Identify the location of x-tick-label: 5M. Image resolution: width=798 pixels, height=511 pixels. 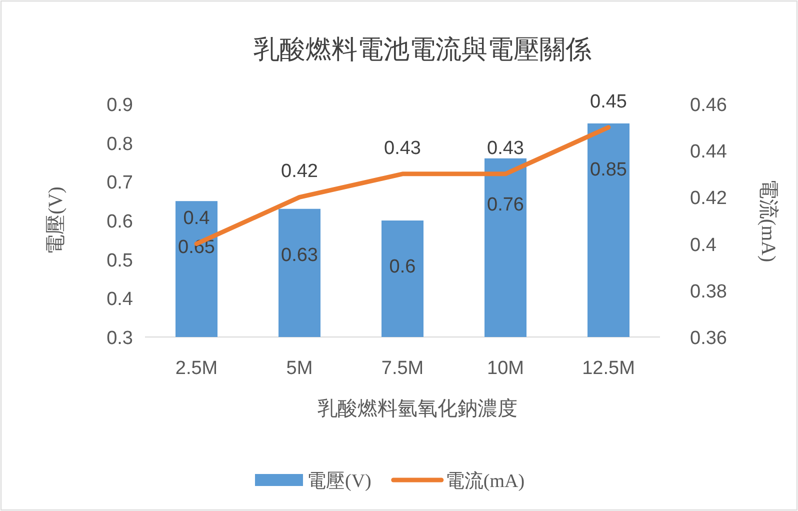
(299, 368).